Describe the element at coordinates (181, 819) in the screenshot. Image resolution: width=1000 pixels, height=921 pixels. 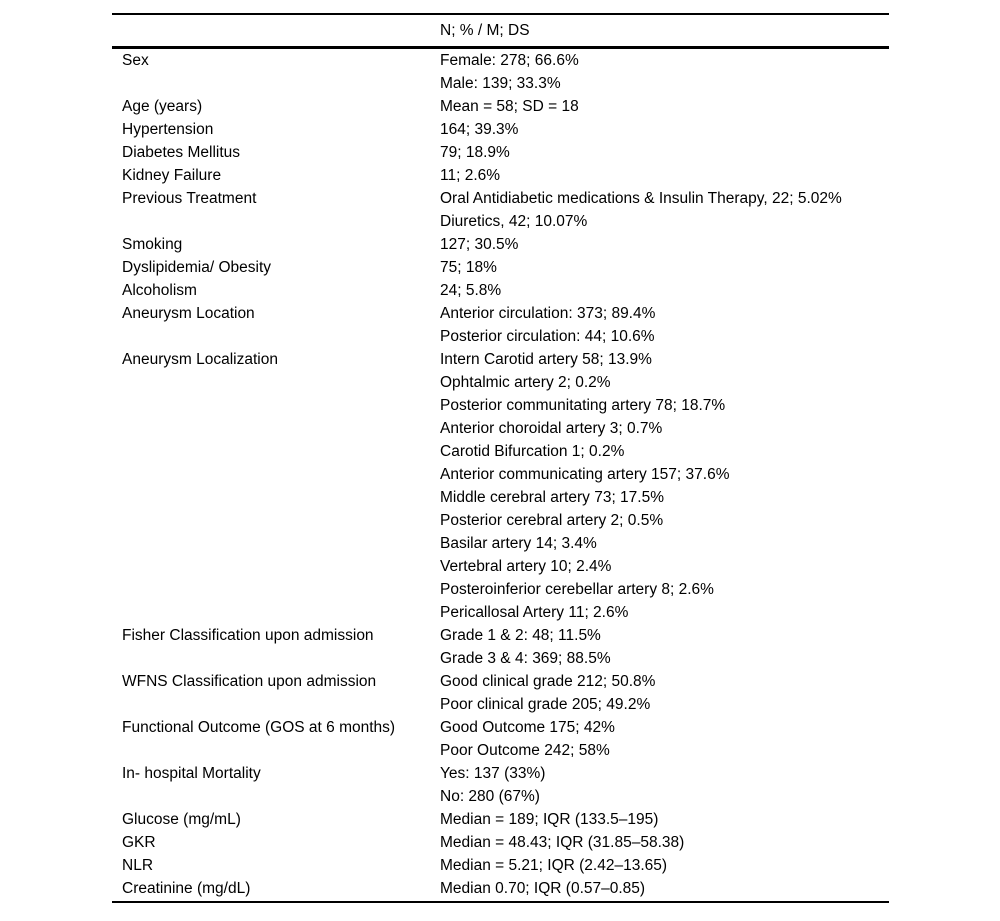
I see `row-label: Glucose (mg/mL)` at that location.